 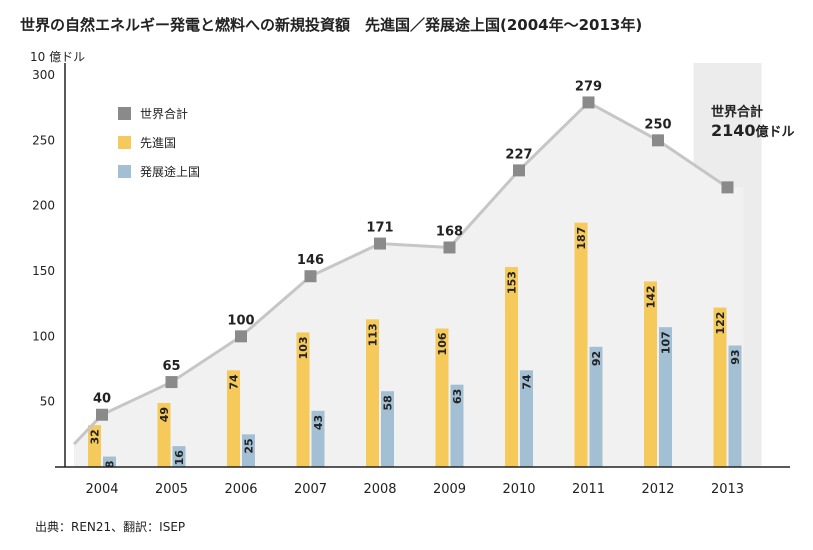 I want to click on bar-label-developing: 58, so click(x=388, y=402).